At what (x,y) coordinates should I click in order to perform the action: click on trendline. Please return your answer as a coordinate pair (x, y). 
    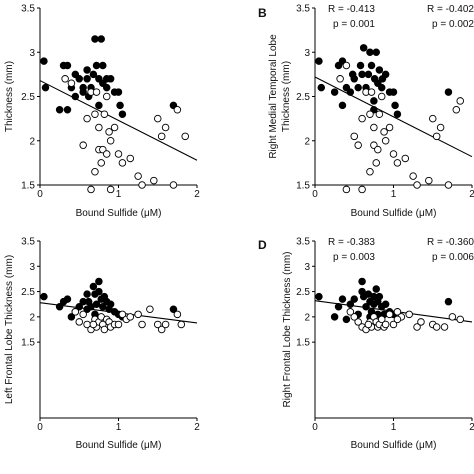
    Looking at the image, I should click on (118, 120).